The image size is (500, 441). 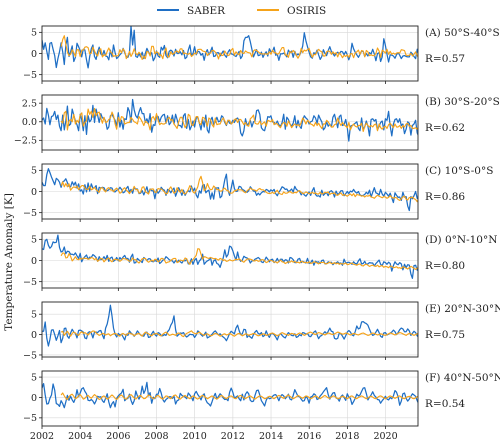 I want to click on panel-label: (C) 10°S-0°S, so click(x=459, y=171).